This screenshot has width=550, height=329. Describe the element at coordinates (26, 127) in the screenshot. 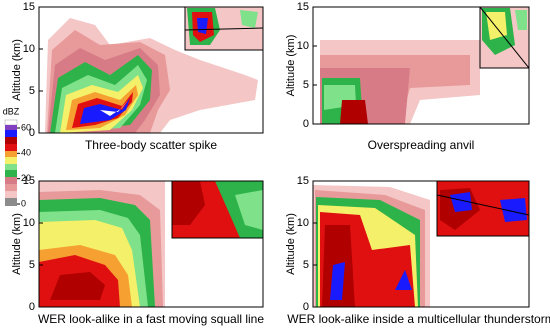

I see `colorbar-tick-label: 60` at that location.